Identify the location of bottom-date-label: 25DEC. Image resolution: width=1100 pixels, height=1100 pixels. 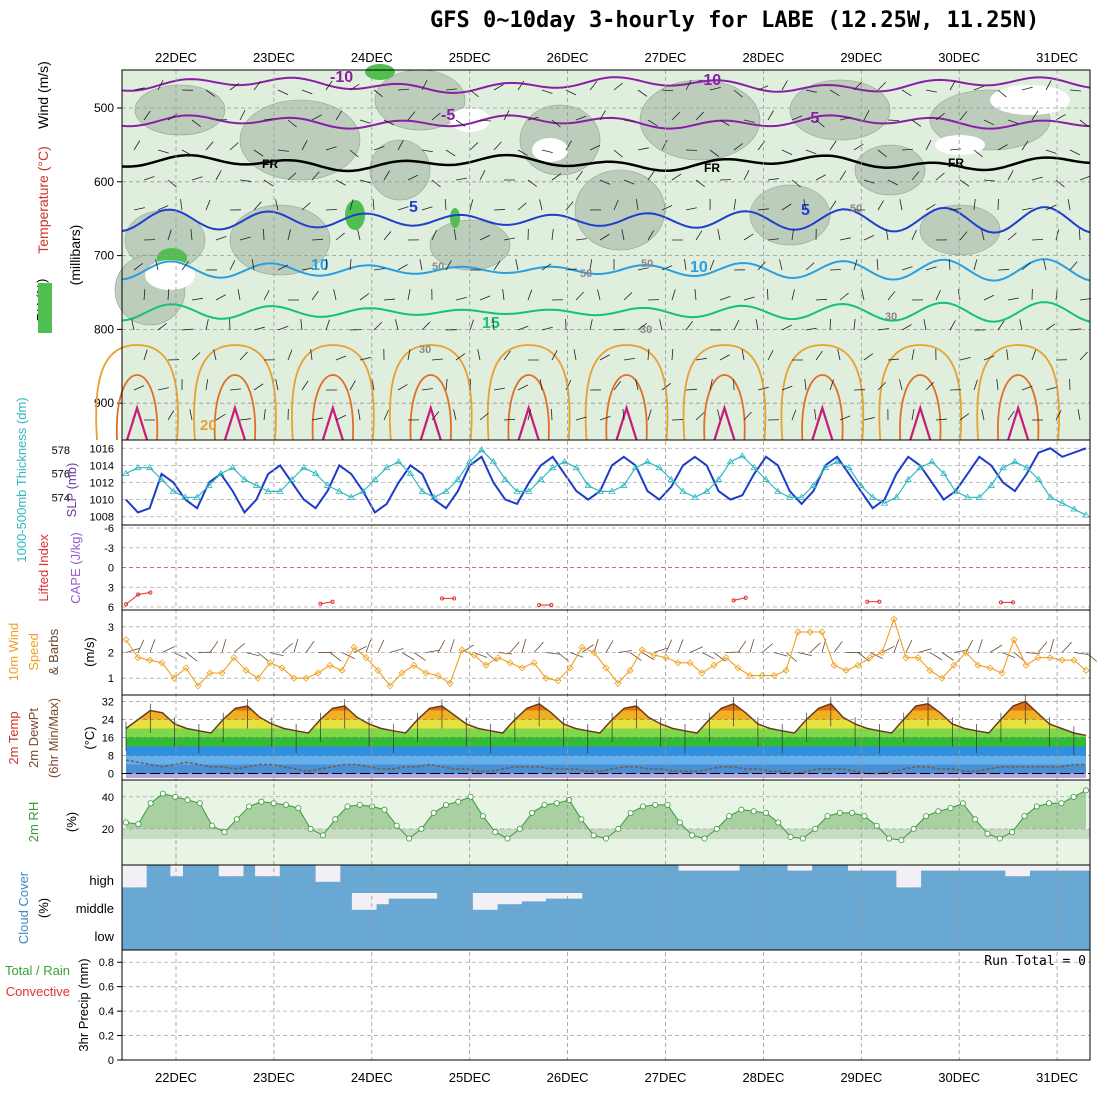
(470, 1077).